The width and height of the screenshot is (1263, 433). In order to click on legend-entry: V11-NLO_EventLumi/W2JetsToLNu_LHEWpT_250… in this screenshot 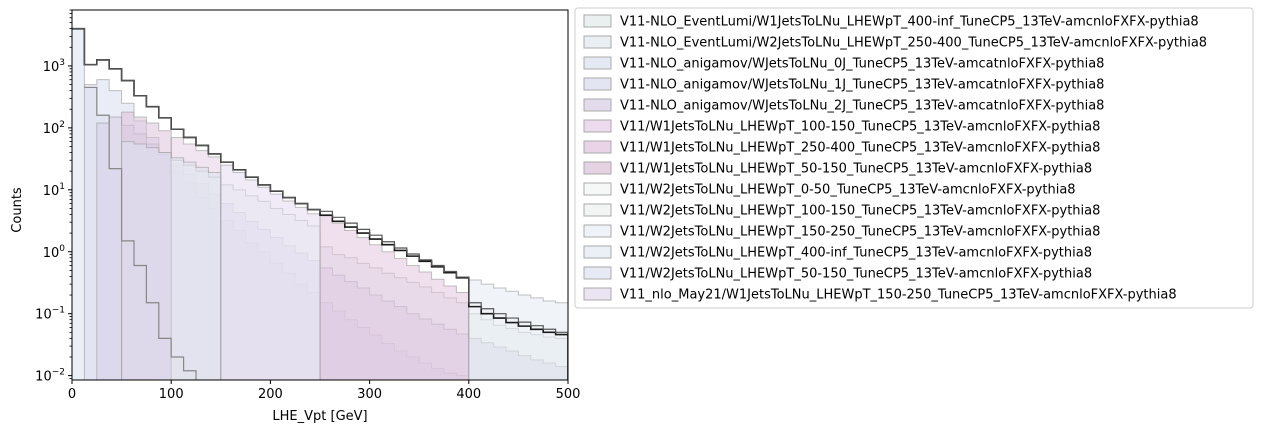, I will do `click(913, 43)`.